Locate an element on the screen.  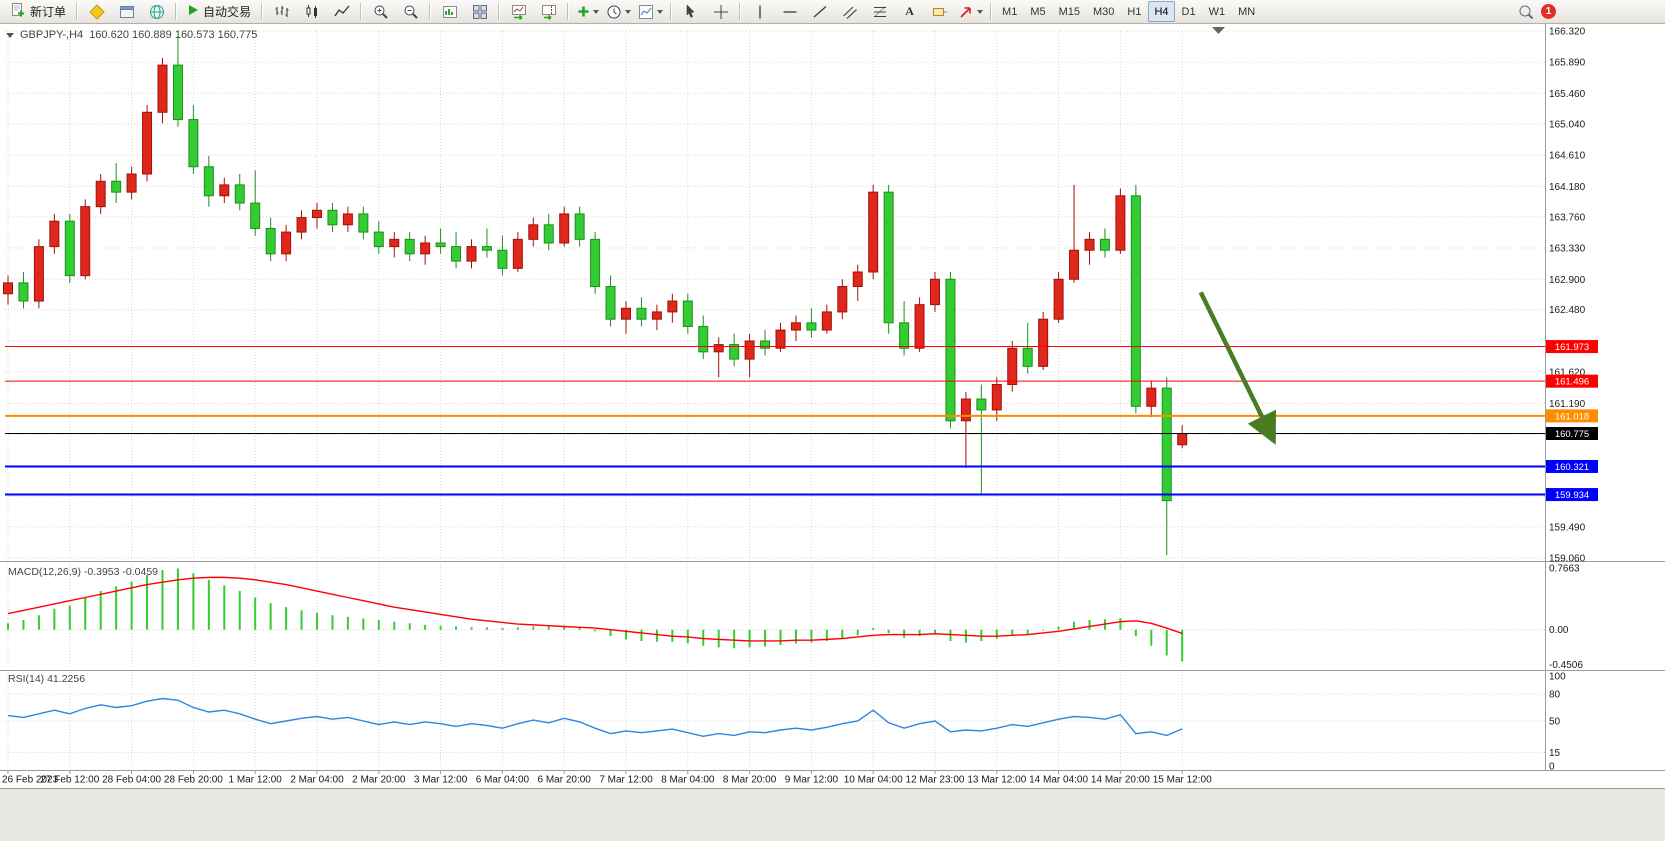
auto-trading-label: 自动交易 is located at coordinates (227, 12).